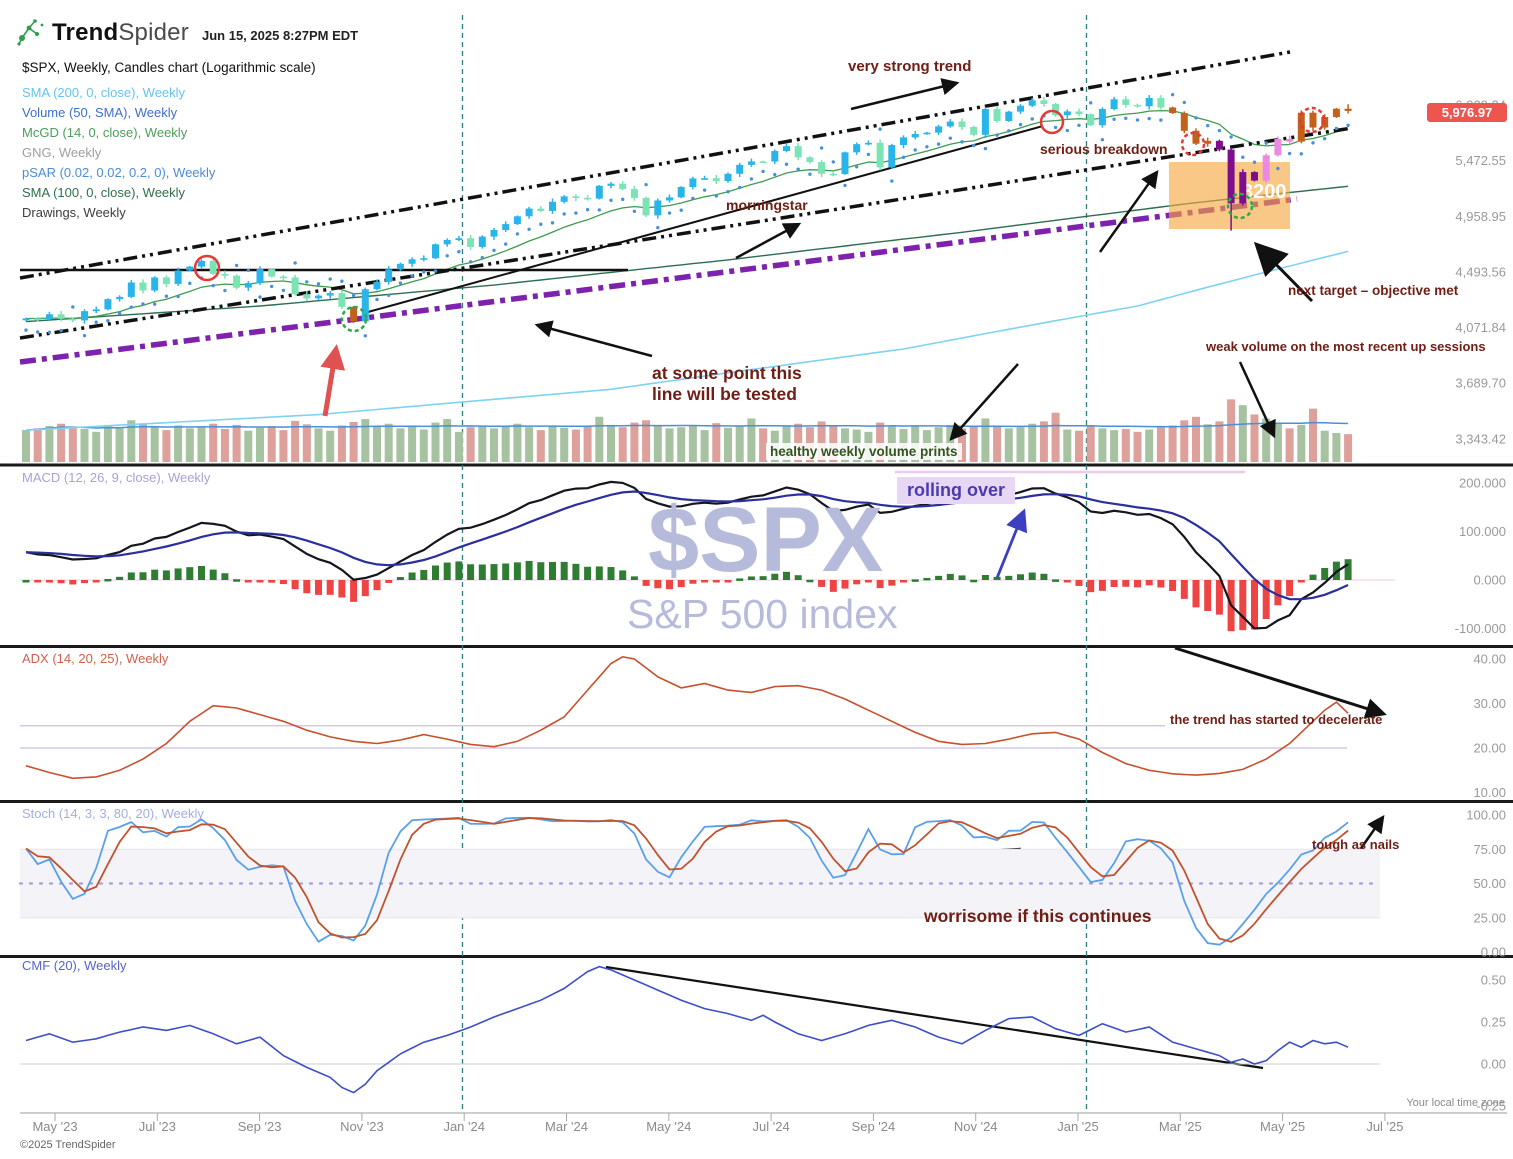 This screenshot has width=1513, height=1159. Describe the element at coordinates (1373, 290) in the screenshot. I see `annotation-next-target: next target – objective met` at that location.